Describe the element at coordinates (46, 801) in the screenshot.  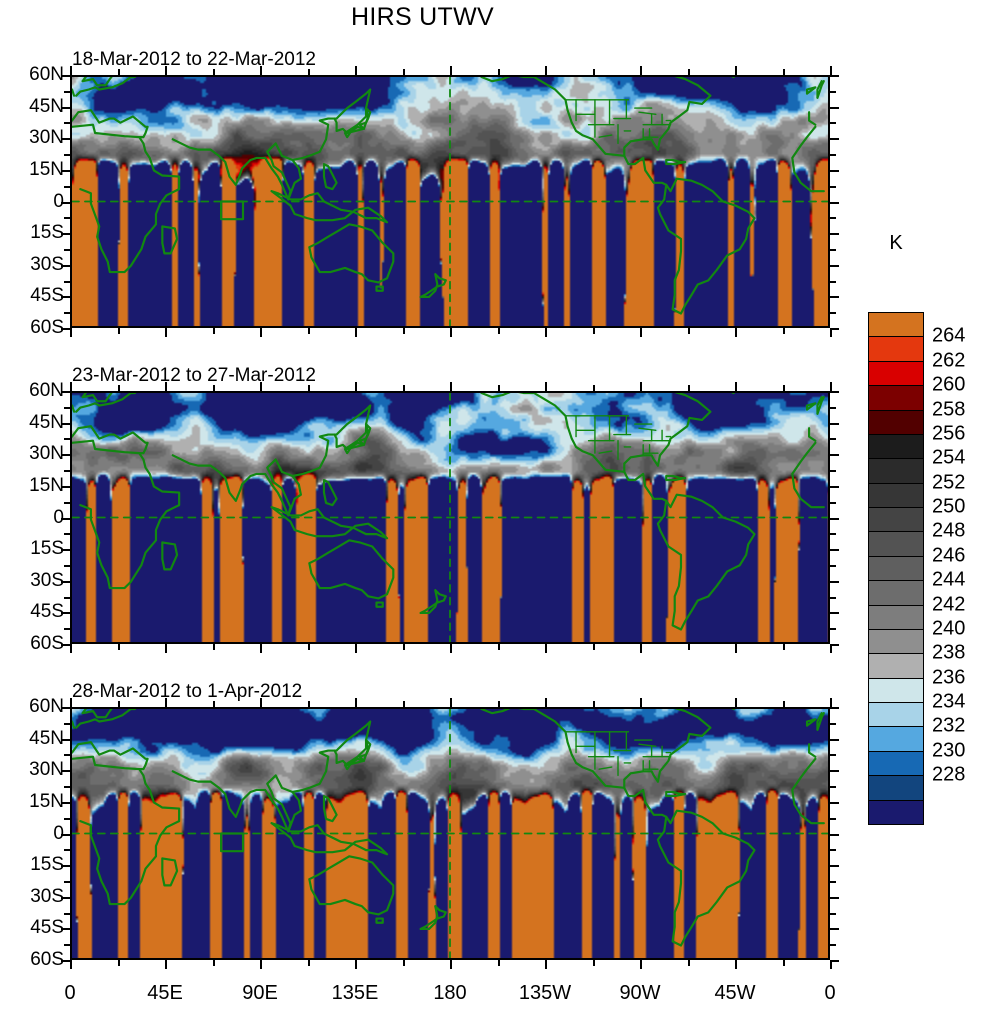
I see `y-tick-label: 15N` at that location.